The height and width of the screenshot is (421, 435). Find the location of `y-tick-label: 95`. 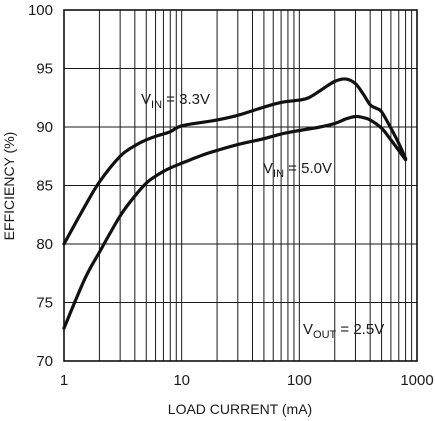

y-tick-label: 95 is located at coordinates (44, 69).